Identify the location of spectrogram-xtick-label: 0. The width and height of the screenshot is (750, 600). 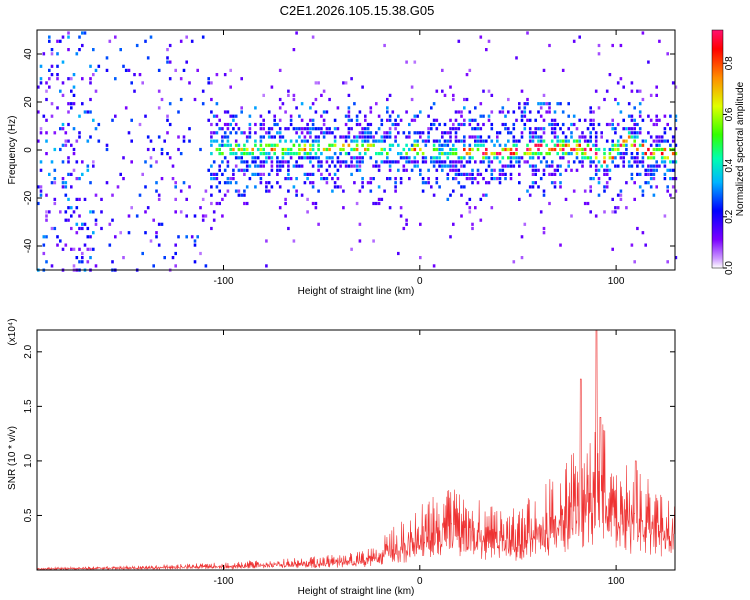
(420, 281).